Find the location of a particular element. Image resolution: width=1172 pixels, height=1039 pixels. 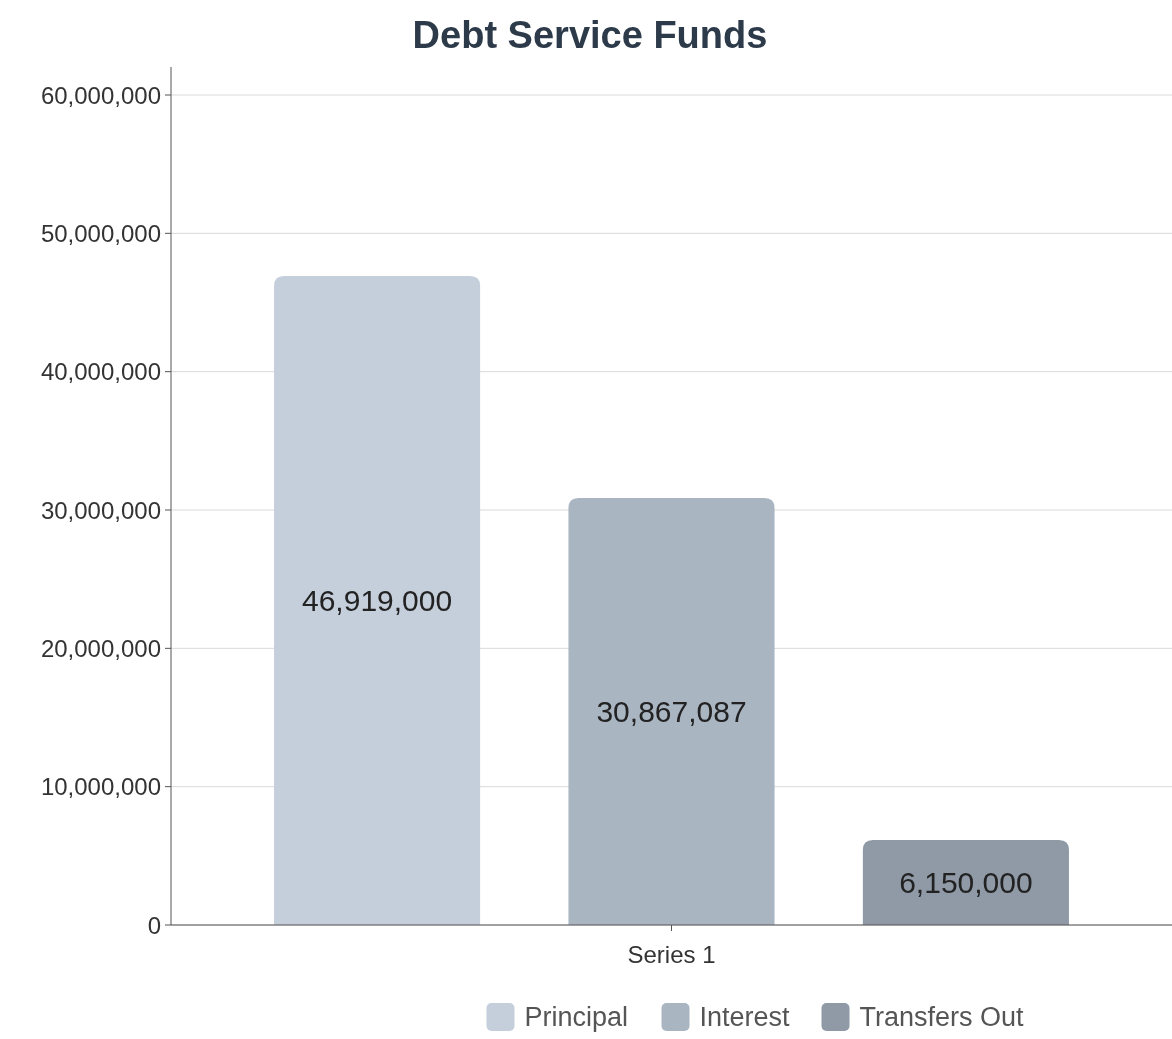

y-tick-label: 30,000,000 is located at coordinates (100, 510).